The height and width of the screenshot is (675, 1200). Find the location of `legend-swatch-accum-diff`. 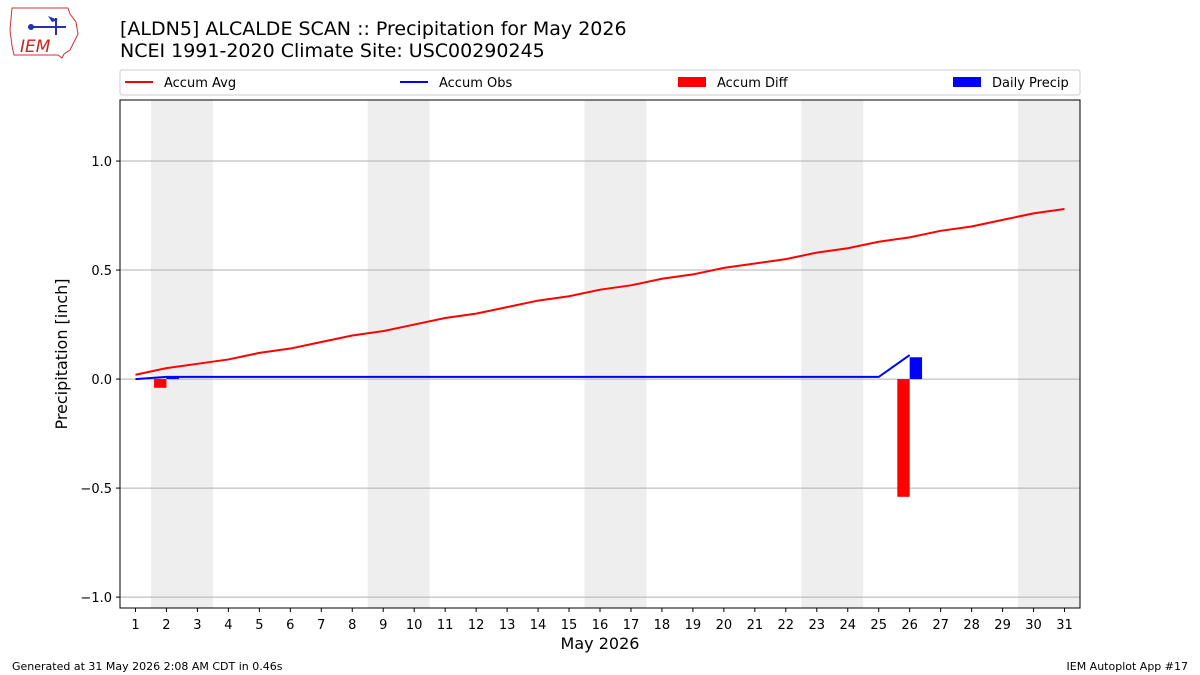

legend-swatch-accum-diff is located at coordinates (692, 82).